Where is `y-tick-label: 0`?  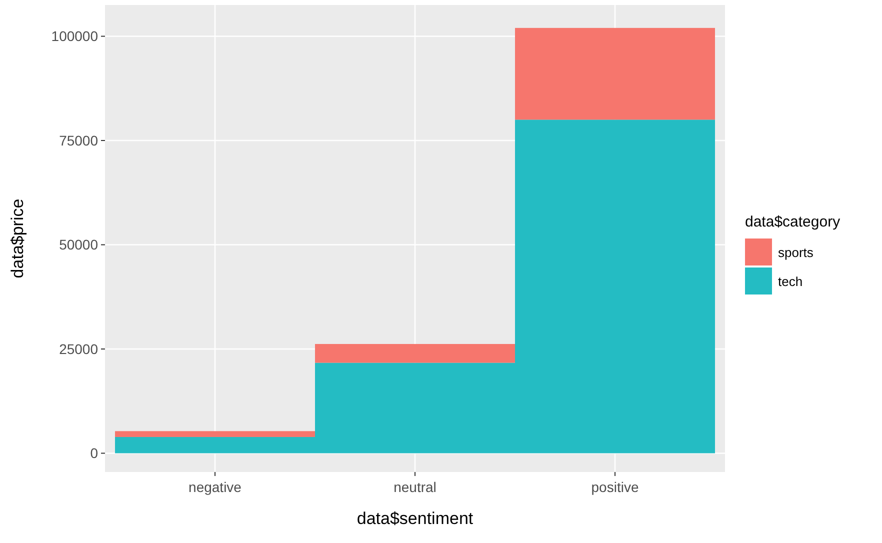 y-tick-label: 0 is located at coordinates (94, 453).